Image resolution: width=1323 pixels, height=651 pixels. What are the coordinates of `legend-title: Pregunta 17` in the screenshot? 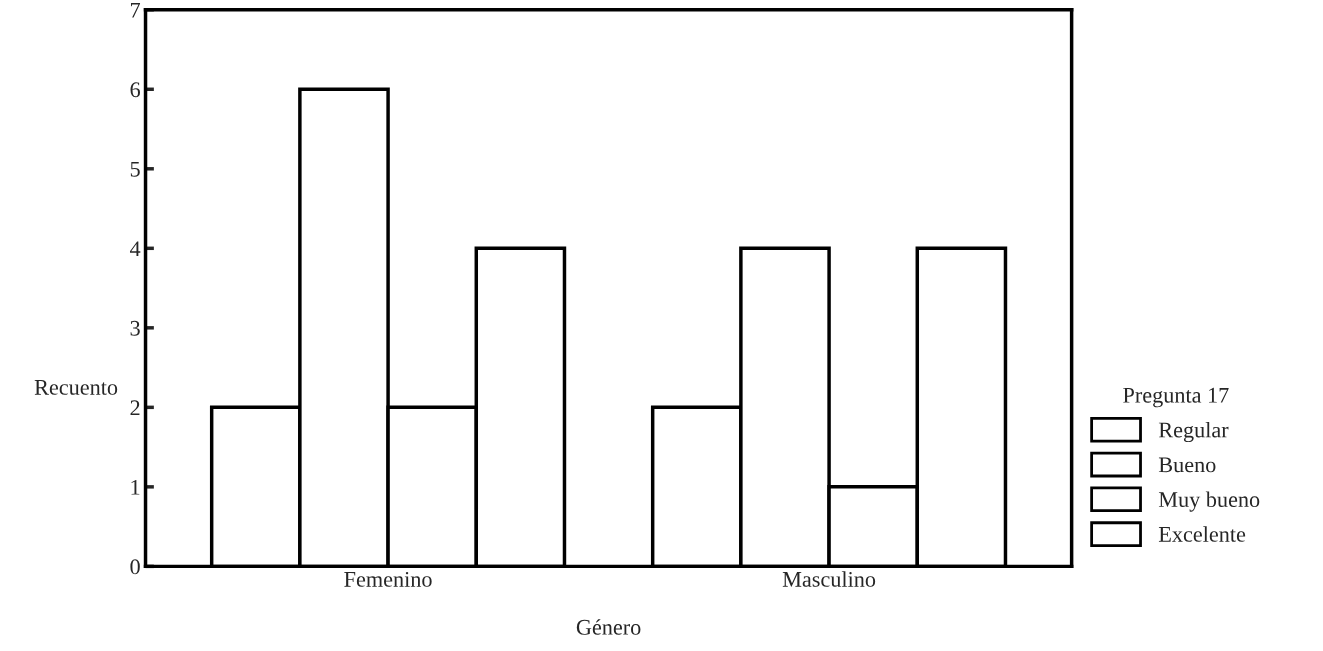 It's located at (1176, 397).